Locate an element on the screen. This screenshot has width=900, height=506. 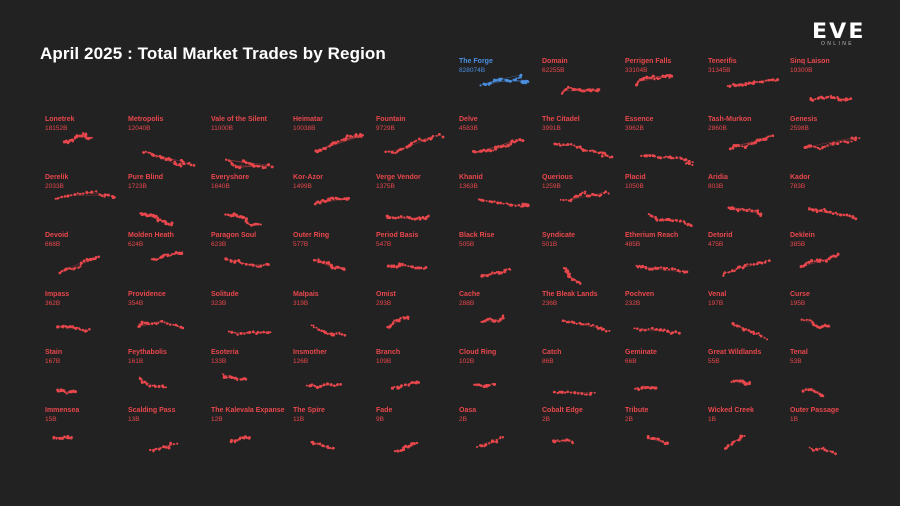
region-panel: Detorid 475B is located at coordinates (747, 260).